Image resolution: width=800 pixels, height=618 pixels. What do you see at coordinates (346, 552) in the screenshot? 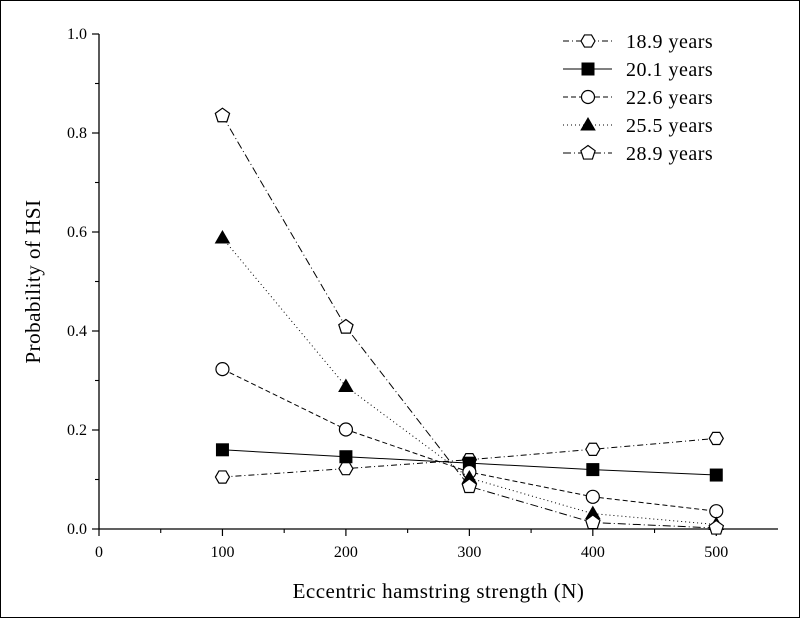
I see `x-tick-label: 200` at bounding box center [346, 552].